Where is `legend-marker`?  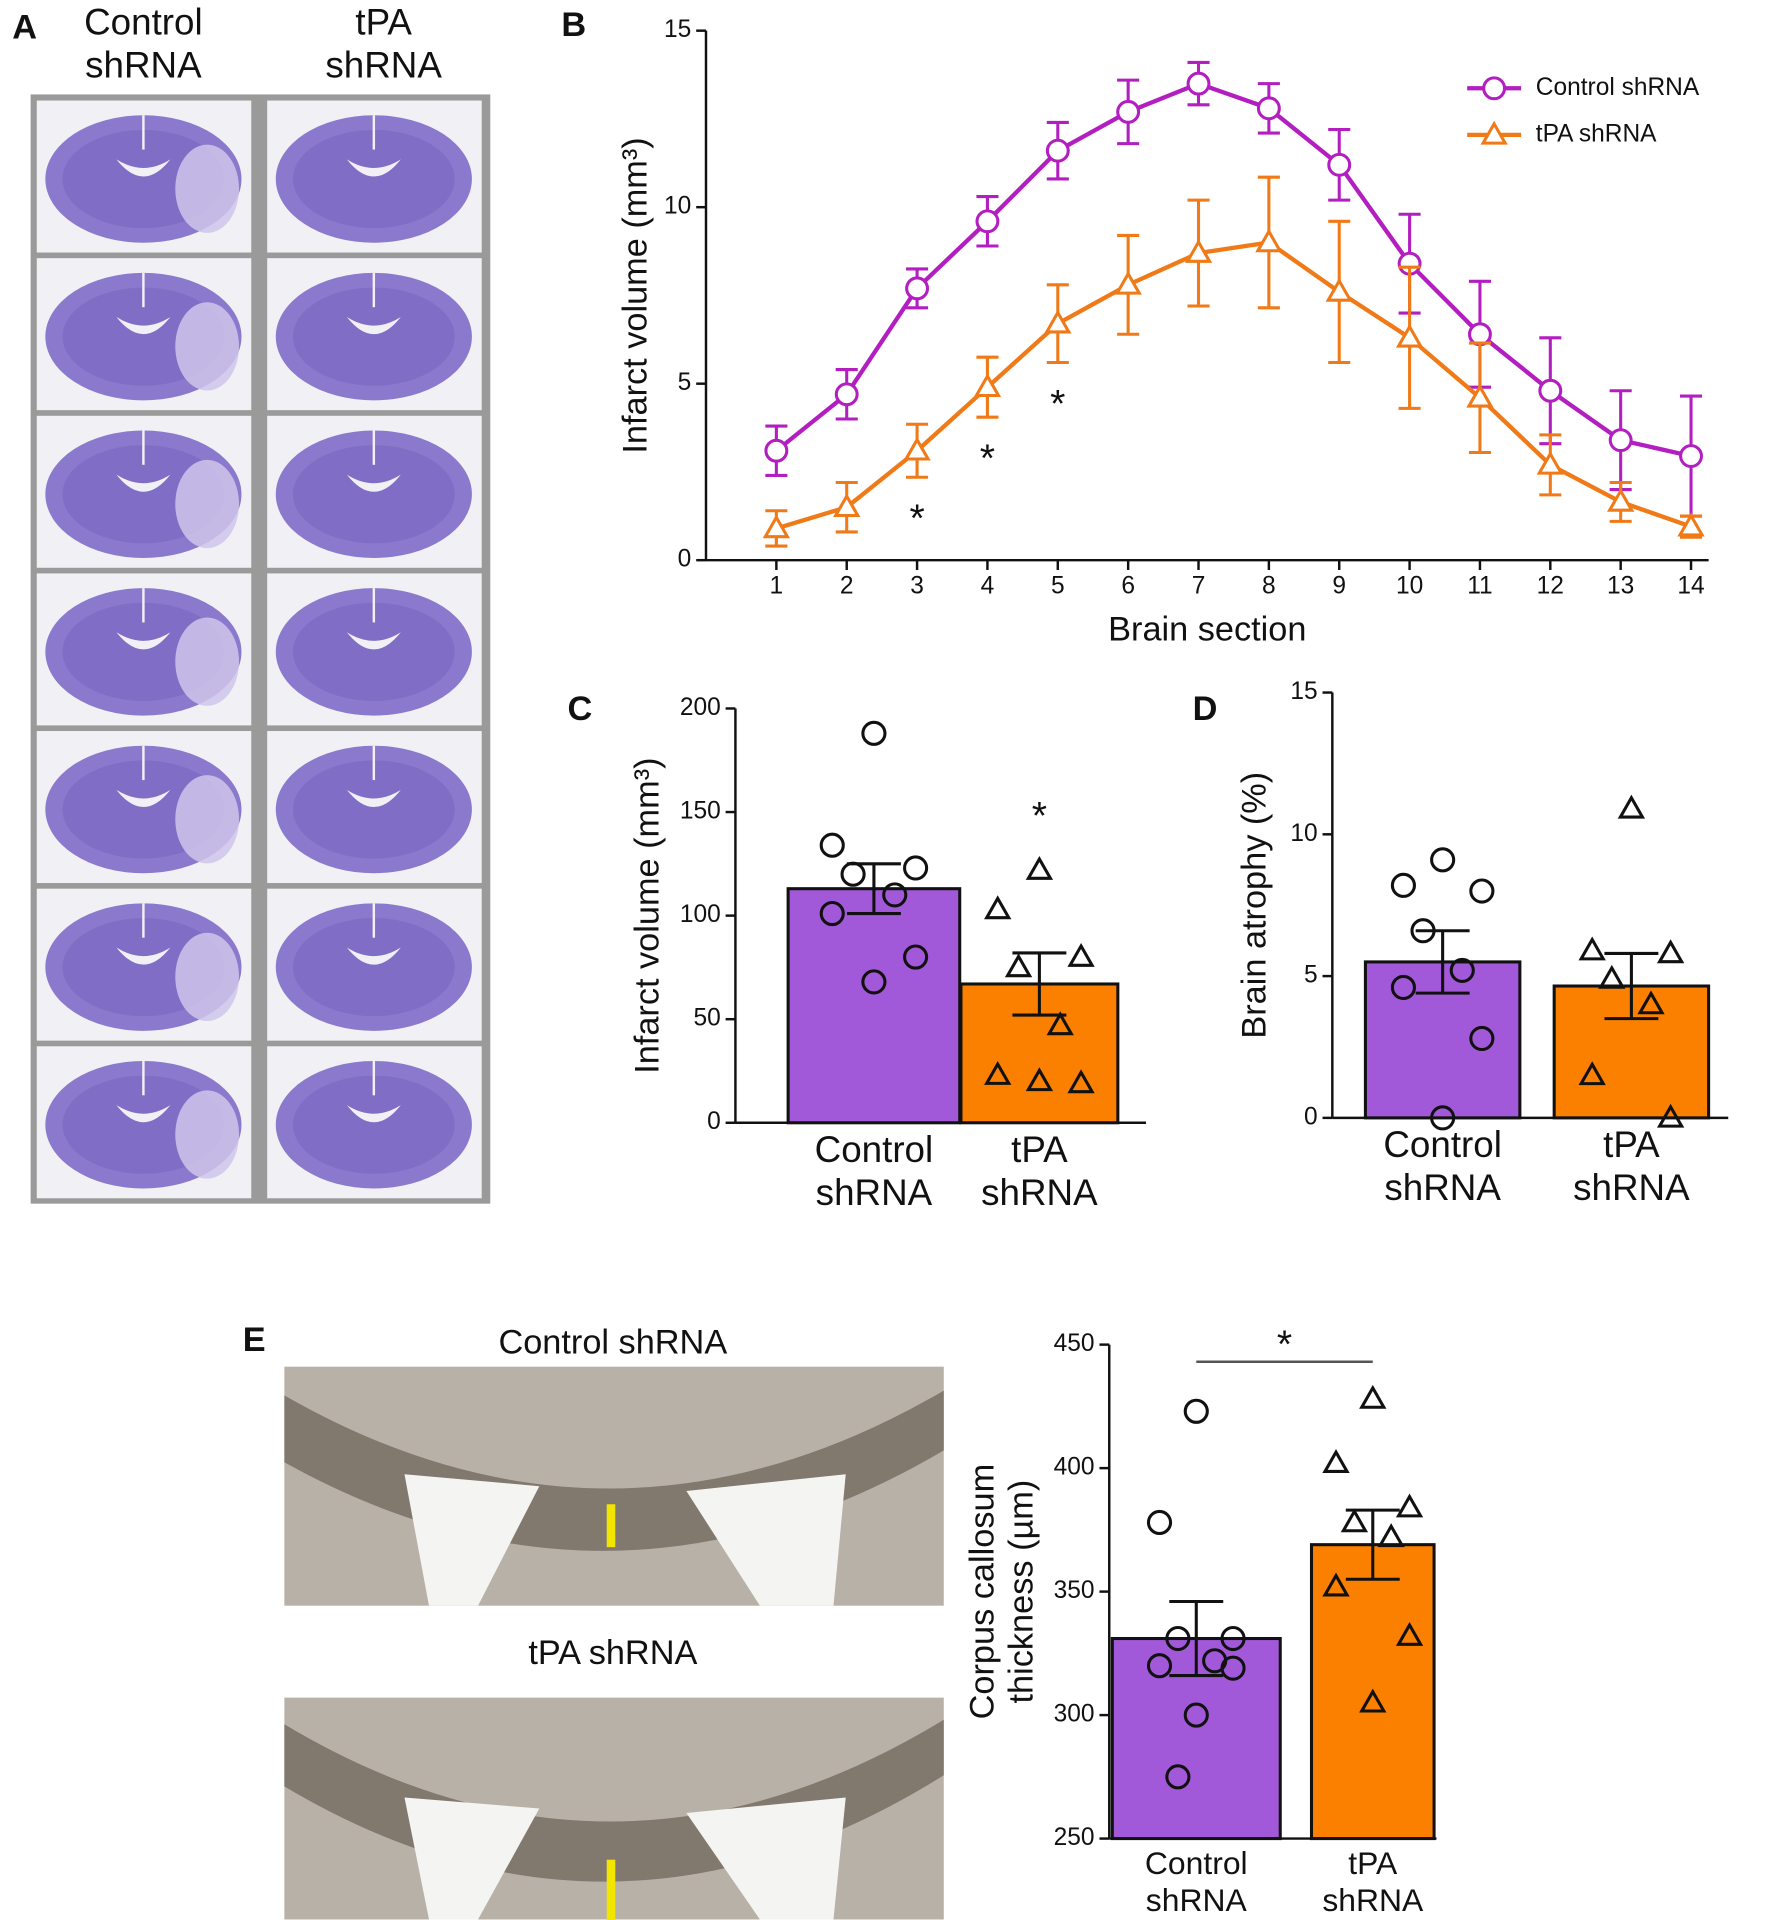 legend-marker is located at coordinates (1494, 132).